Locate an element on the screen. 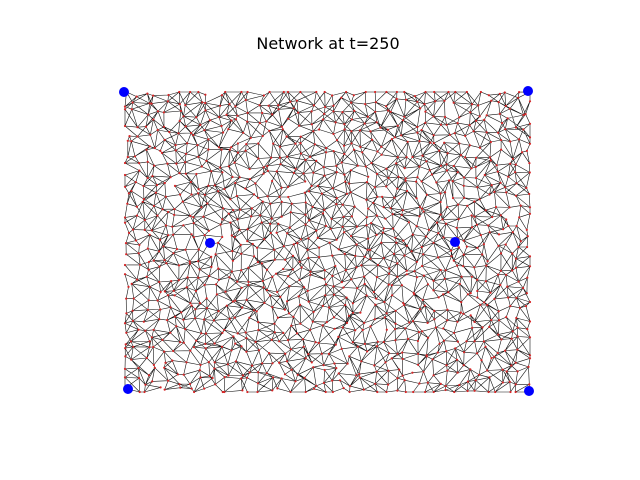 The width and height of the screenshot is (640, 480). hub-node is located at coordinates (528, 91).